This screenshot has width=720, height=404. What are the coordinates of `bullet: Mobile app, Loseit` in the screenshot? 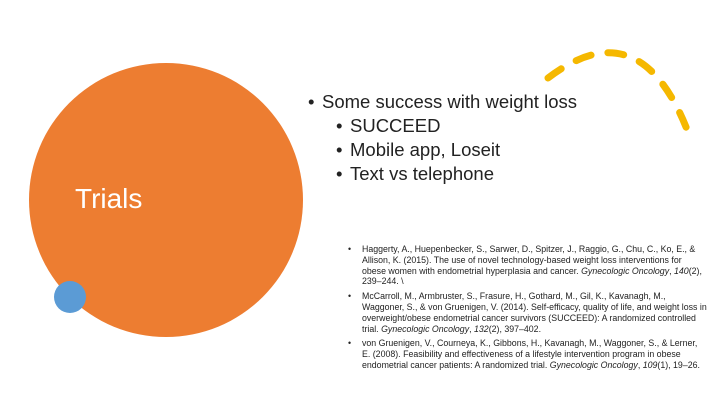 It's located at (456, 150).